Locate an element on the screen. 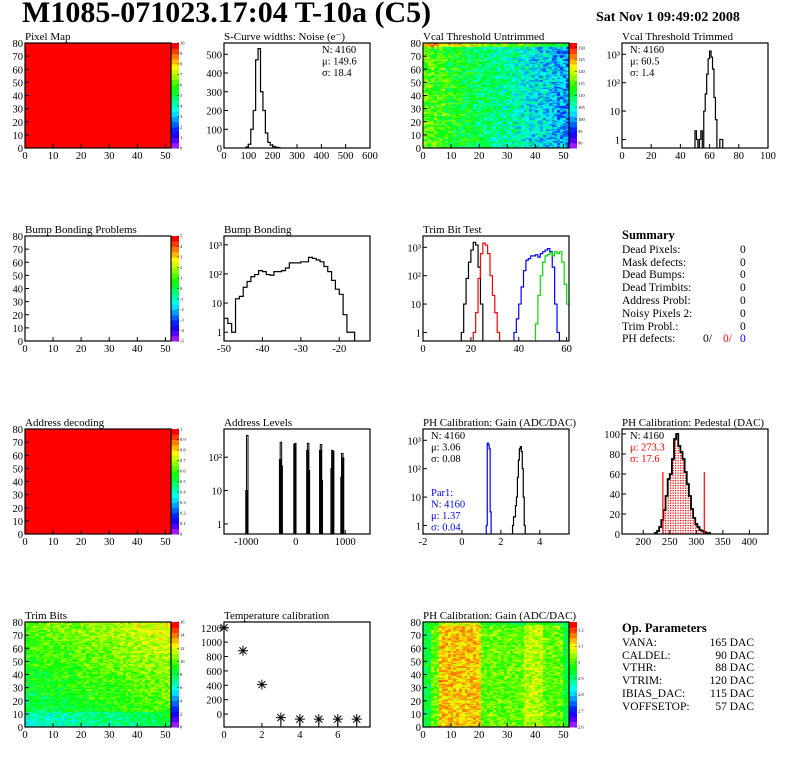 The height and width of the screenshot is (772, 796). y-tick-label: 30 is located at coordinates (18, 496).